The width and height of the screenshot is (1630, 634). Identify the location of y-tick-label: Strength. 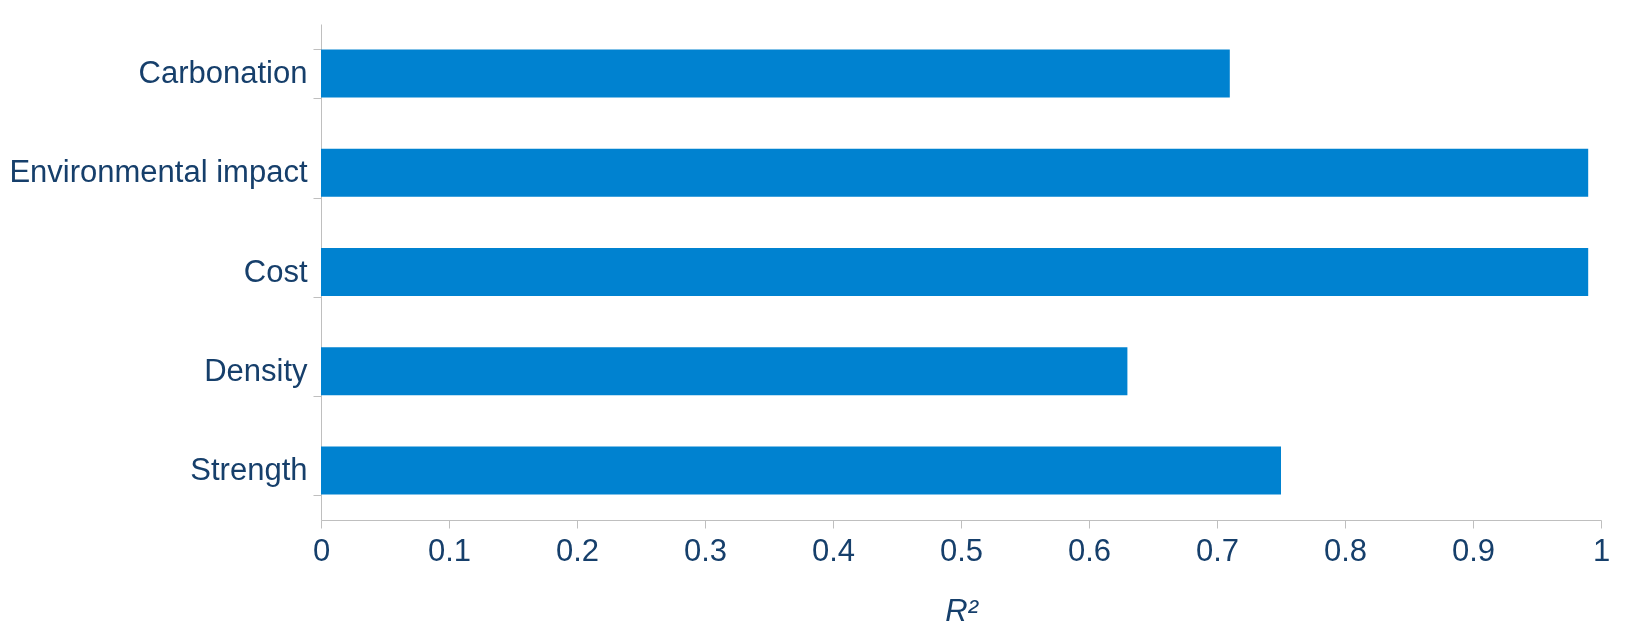
(249, 469).